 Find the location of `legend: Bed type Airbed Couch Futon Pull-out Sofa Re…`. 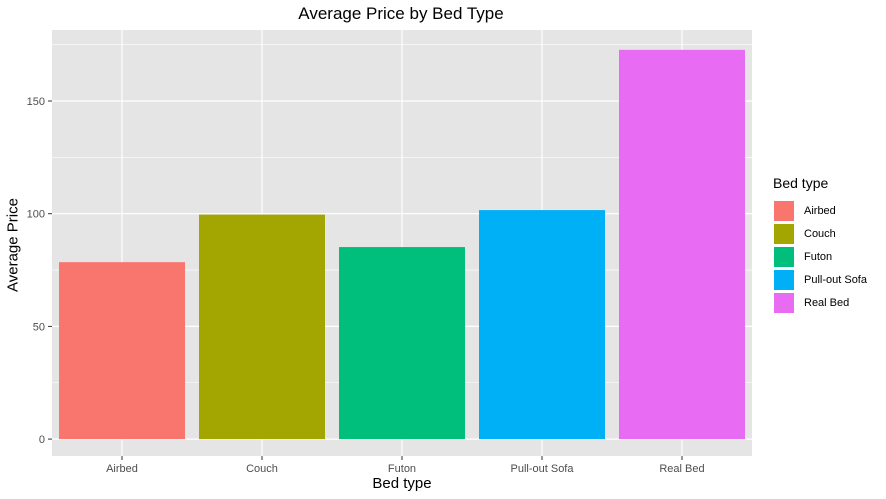

legend: Bed type Airbed Couch Futon Pull-out Sofa Re… is located at coordinates (828, 244).